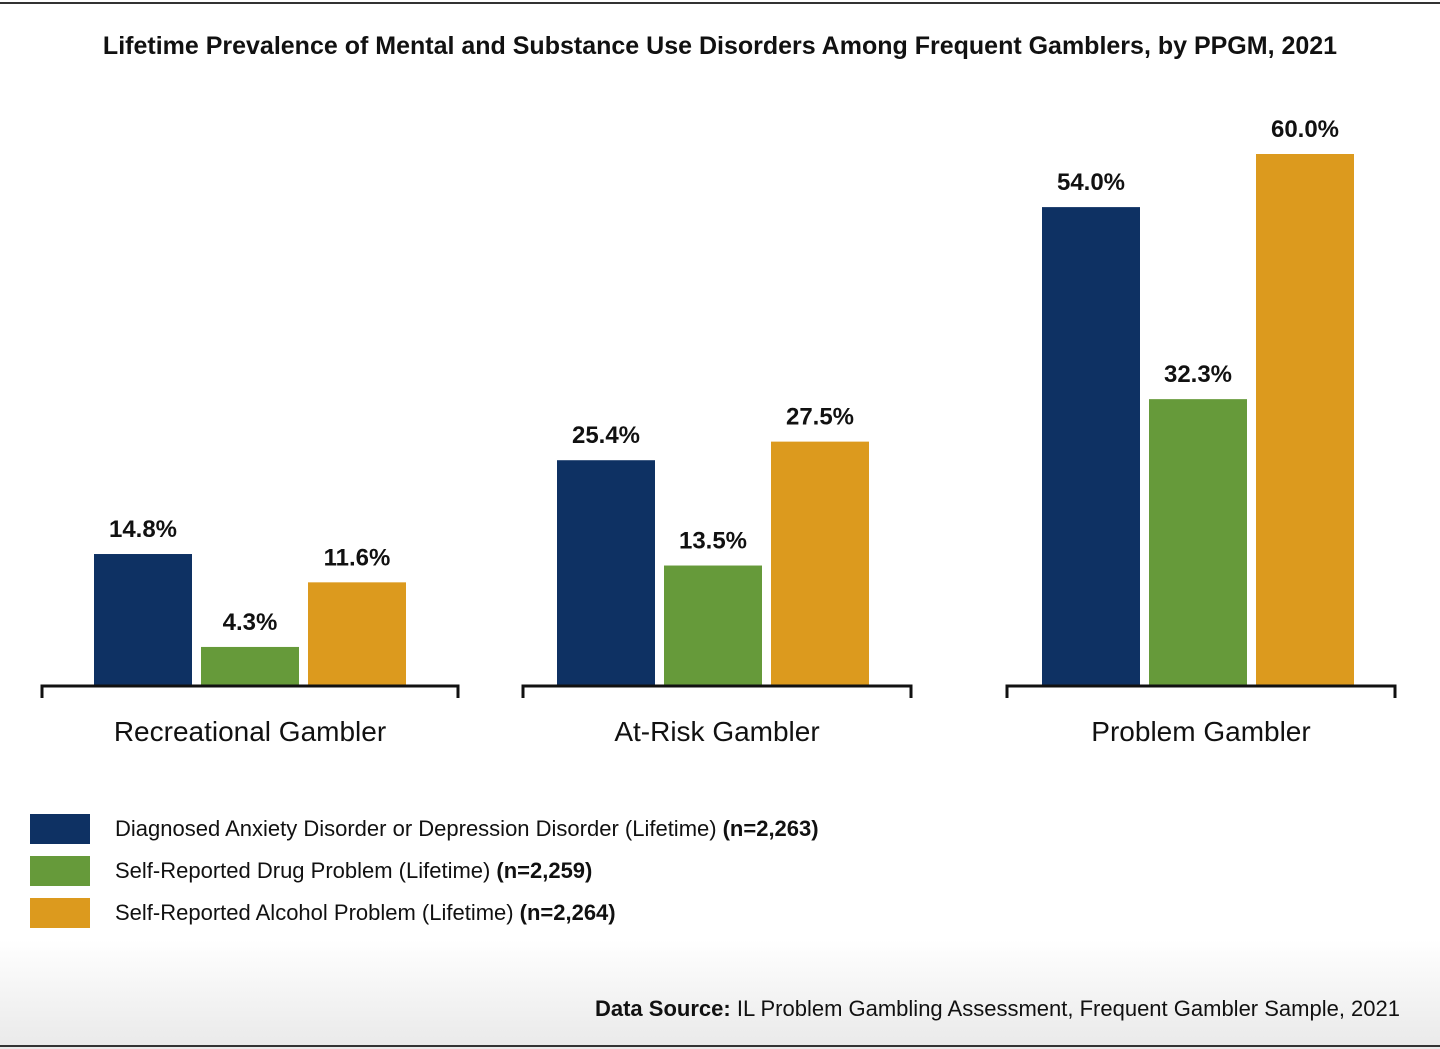 This screenshot has height=1049, width=1440. What do you see at coordinates (720, 3) in the screenshot?
I see `top-rule` at bounding box center [720, 3].